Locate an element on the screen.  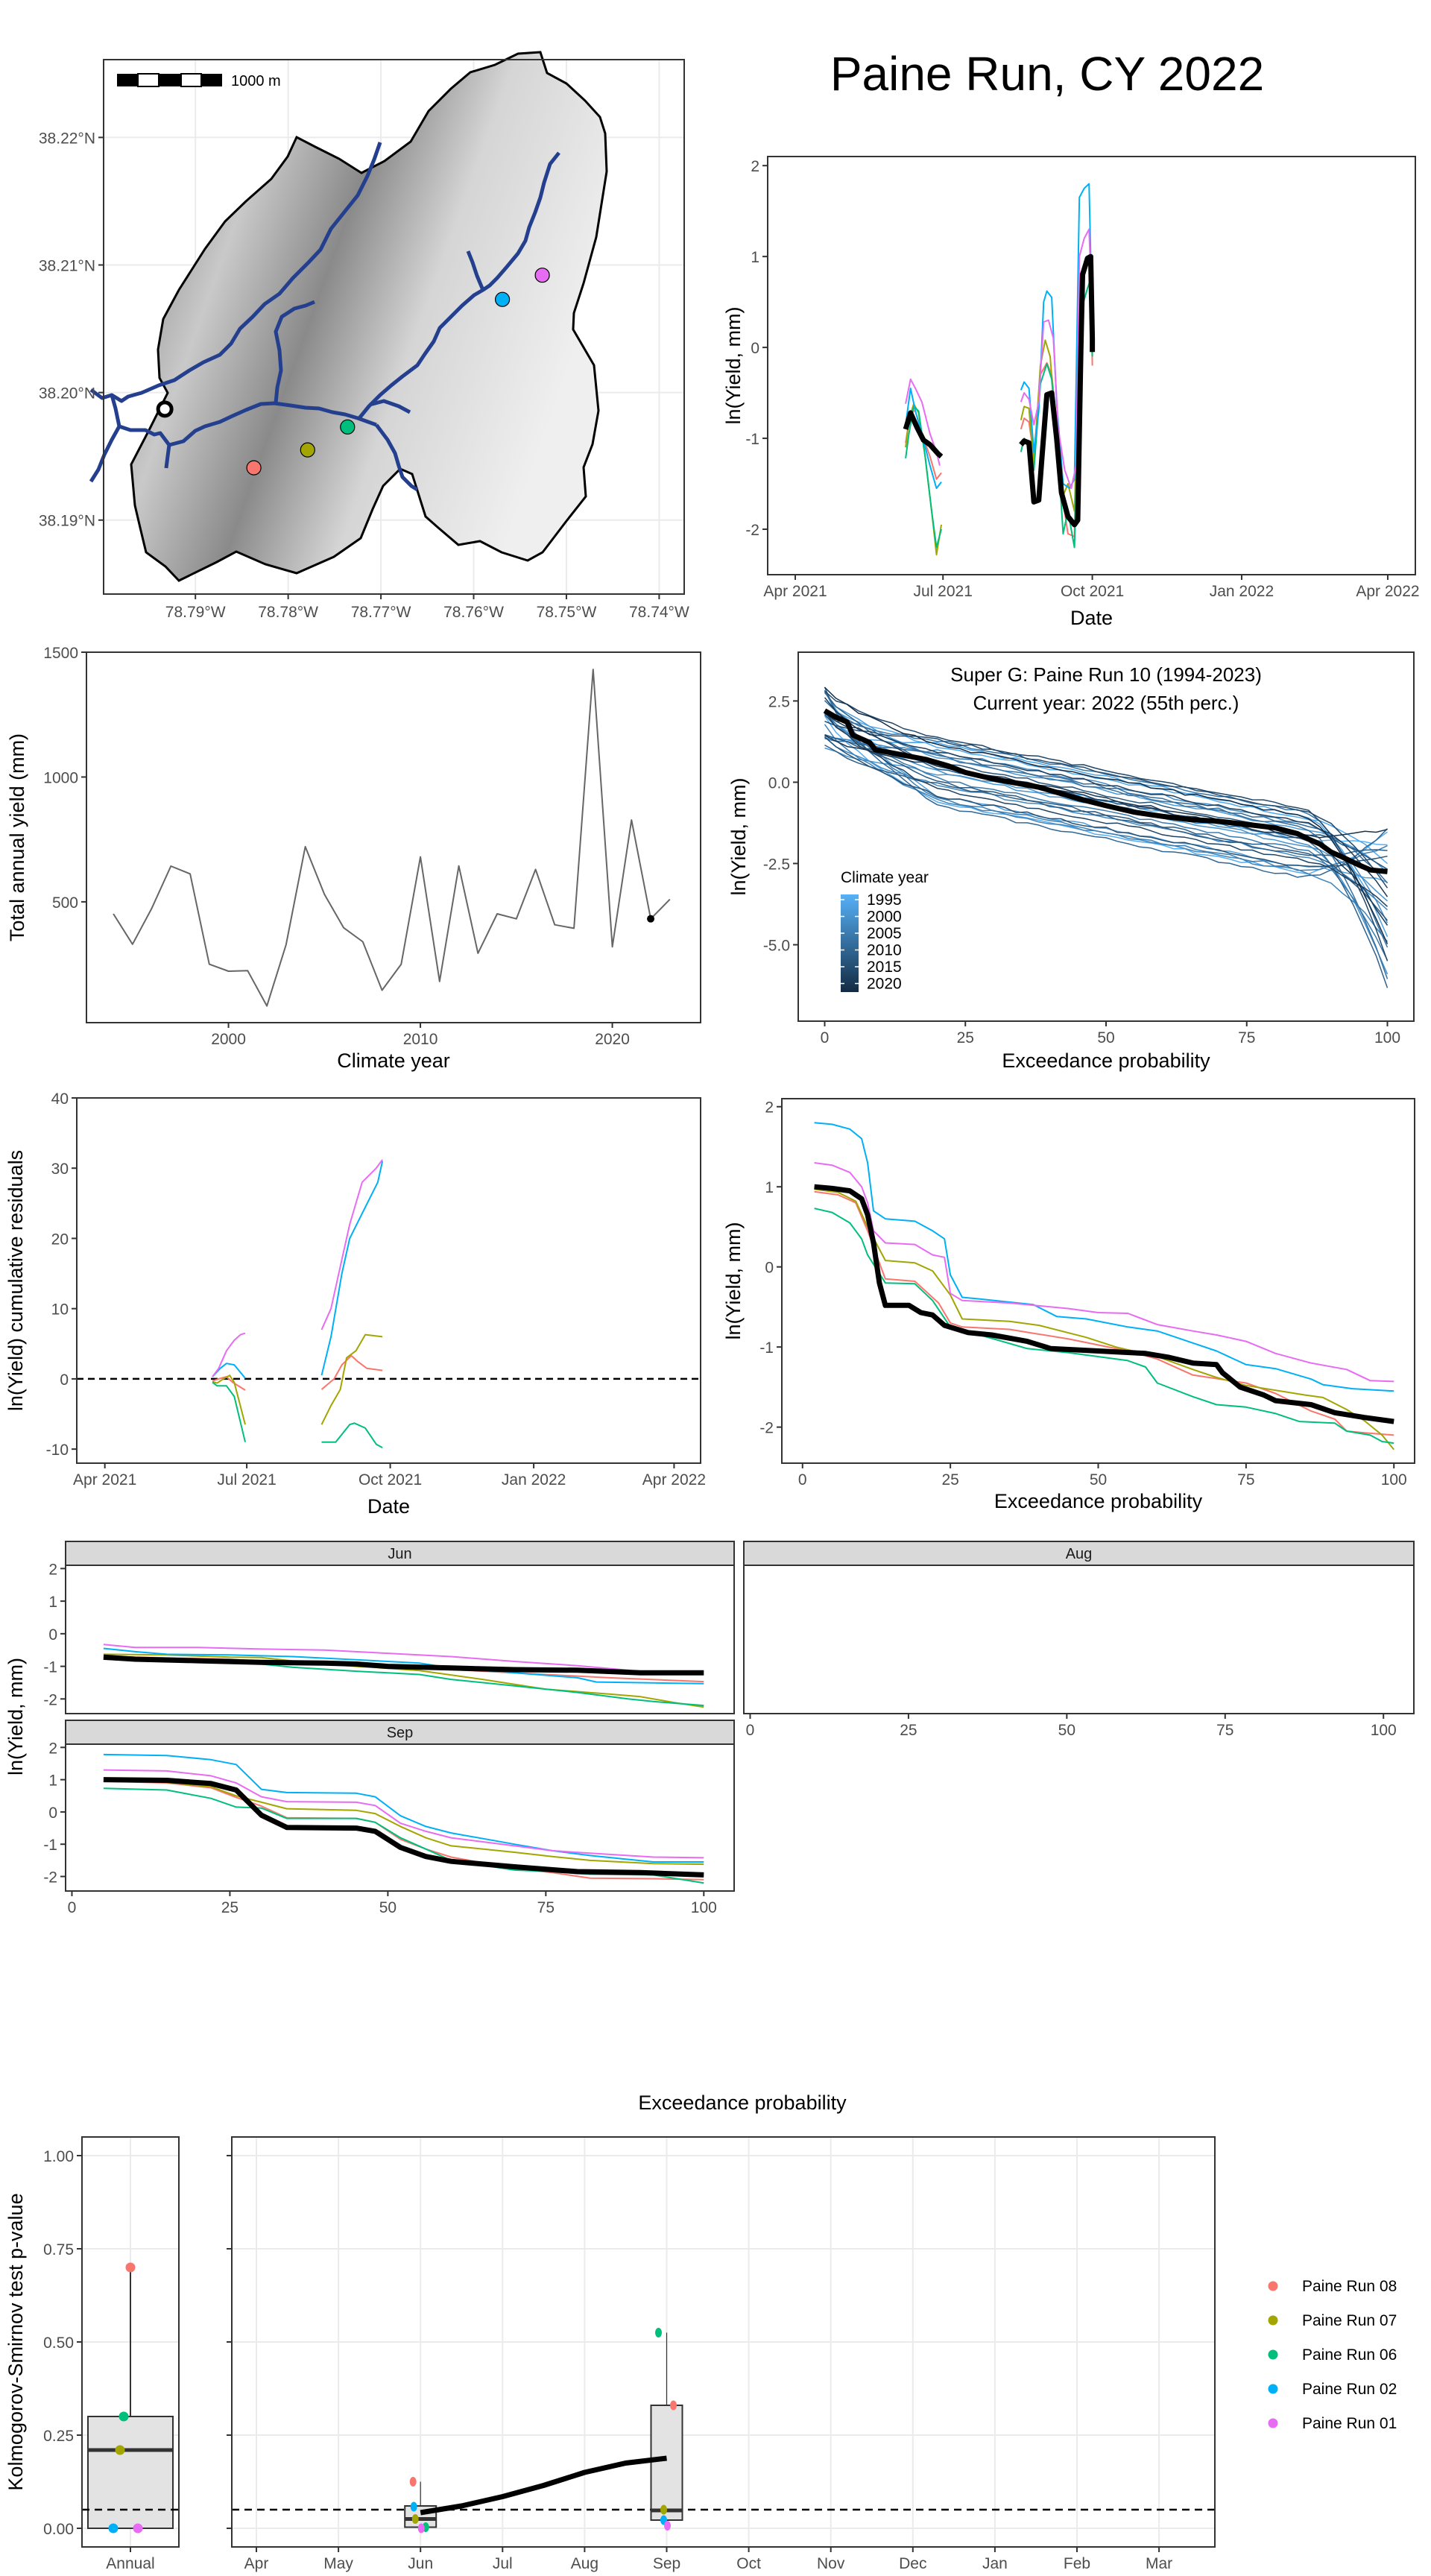
y-tick-label: 20 is located at coordinates (60, 1240).